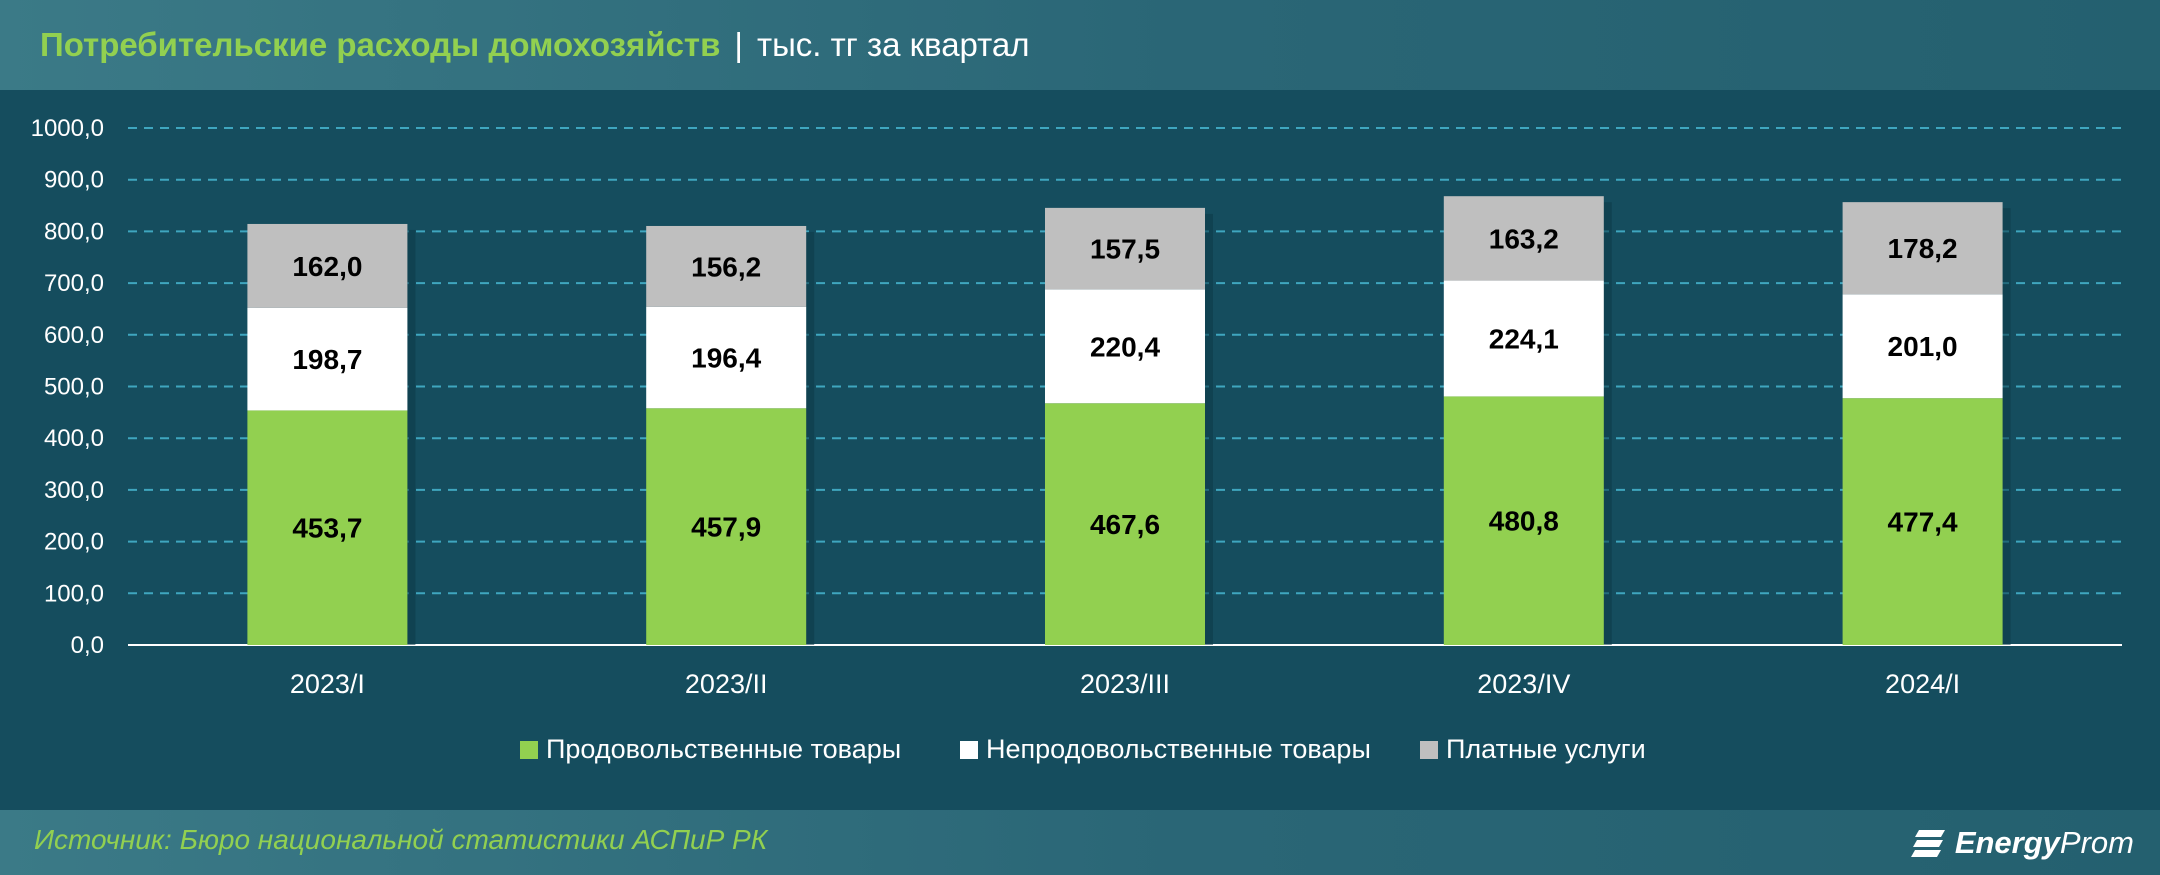  I want to click on data-label: 220,4, so click(1125, 346).